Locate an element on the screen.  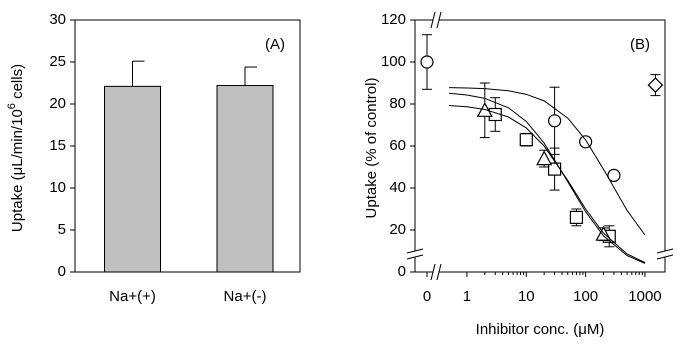
x-tick-label: 1000 is located at coordinates (644, 296).